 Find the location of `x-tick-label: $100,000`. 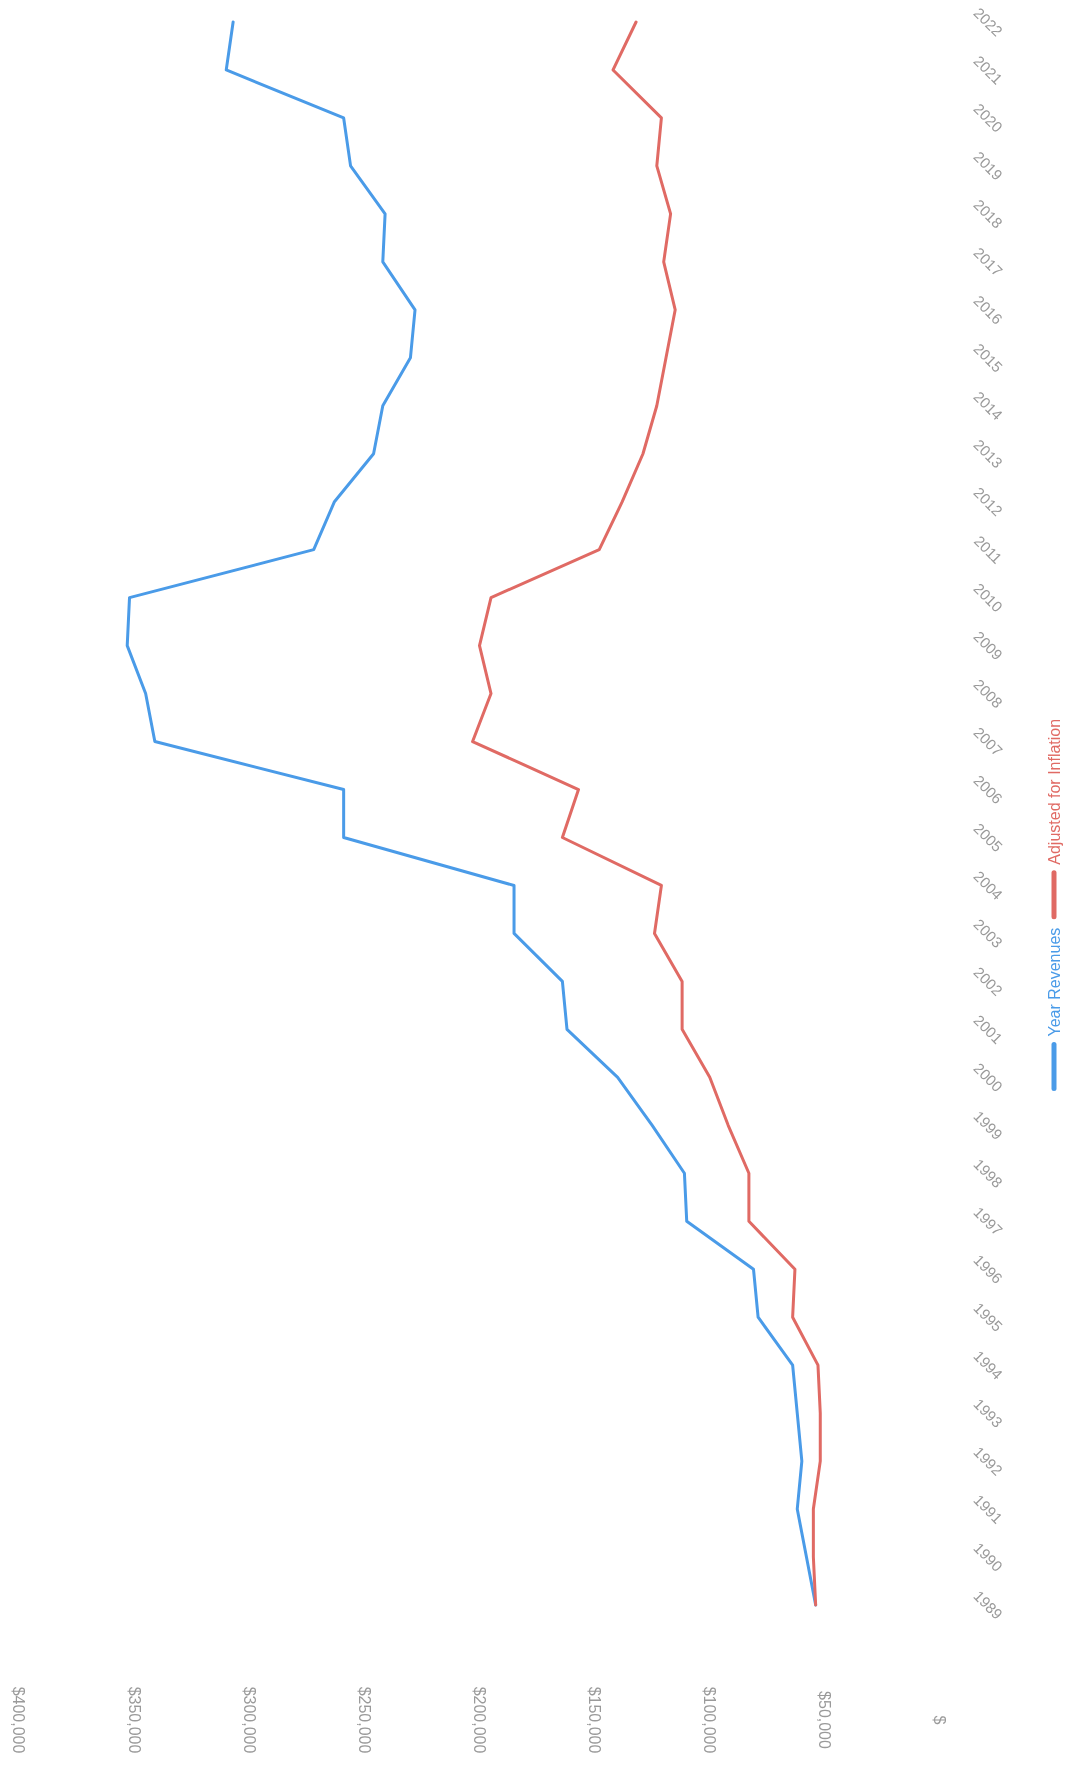

x-tick-label: $100,000 is located at coordinates (710, 1720).